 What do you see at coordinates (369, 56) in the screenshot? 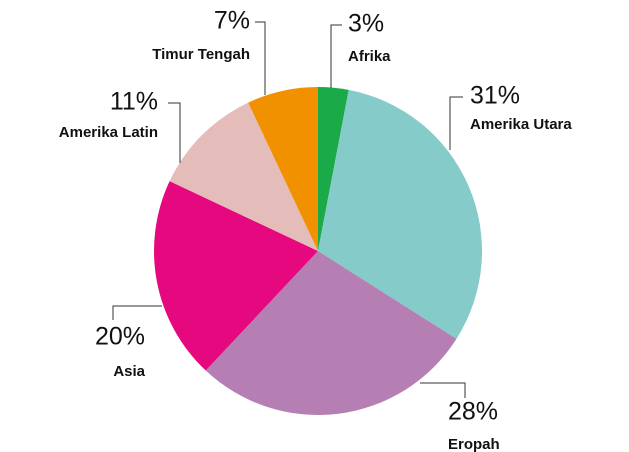
I see `category-label: Afrika` at bounding box center [369, 56].